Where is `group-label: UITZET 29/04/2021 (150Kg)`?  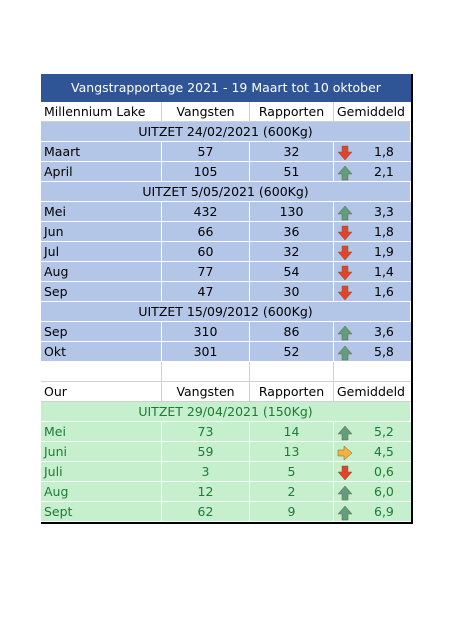 group-label: UITZET 29/04/2021 (150Kg) is located at coordinates (226, 412).